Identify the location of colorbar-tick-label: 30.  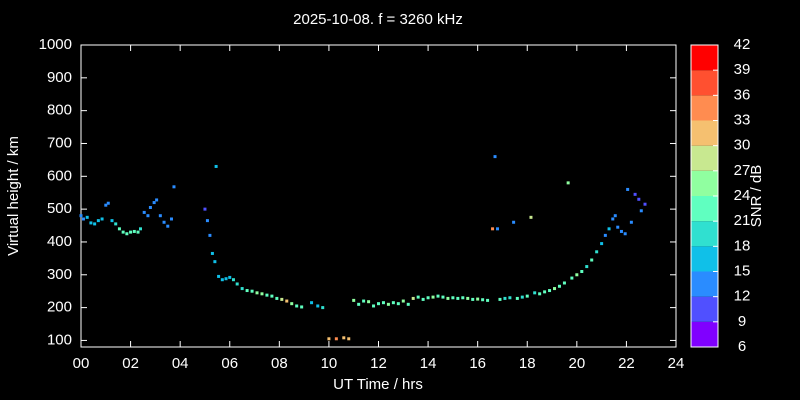
(742, 145).